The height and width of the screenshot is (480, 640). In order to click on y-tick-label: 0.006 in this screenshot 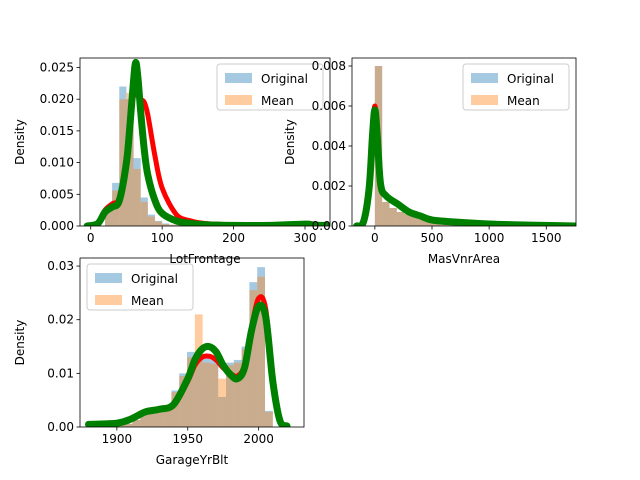, I will do `click(329, 106)`.